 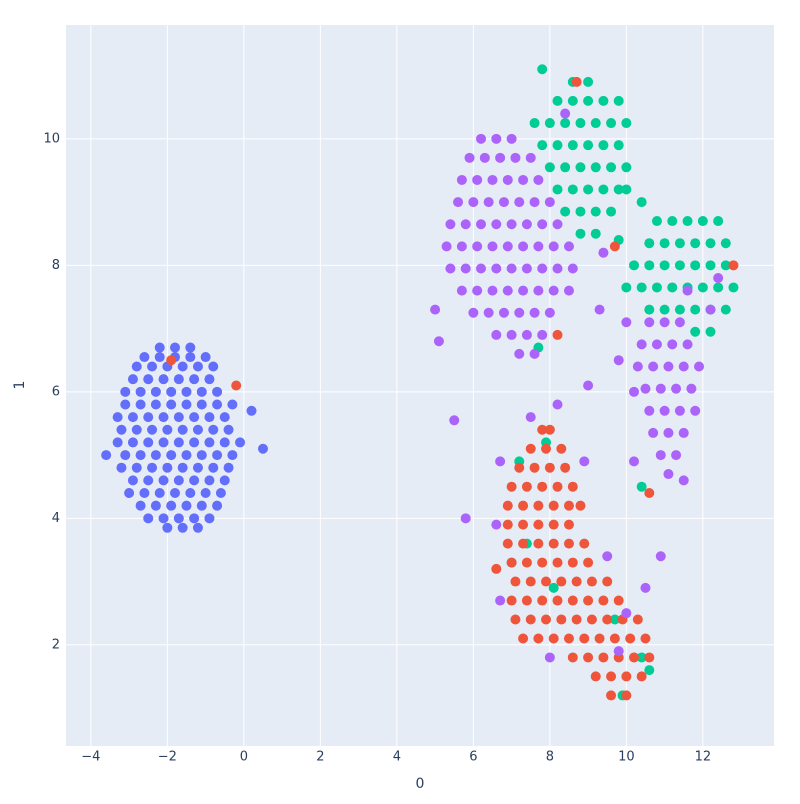 I want to click on y-tick-label: 10, so click(x=51, y=138).